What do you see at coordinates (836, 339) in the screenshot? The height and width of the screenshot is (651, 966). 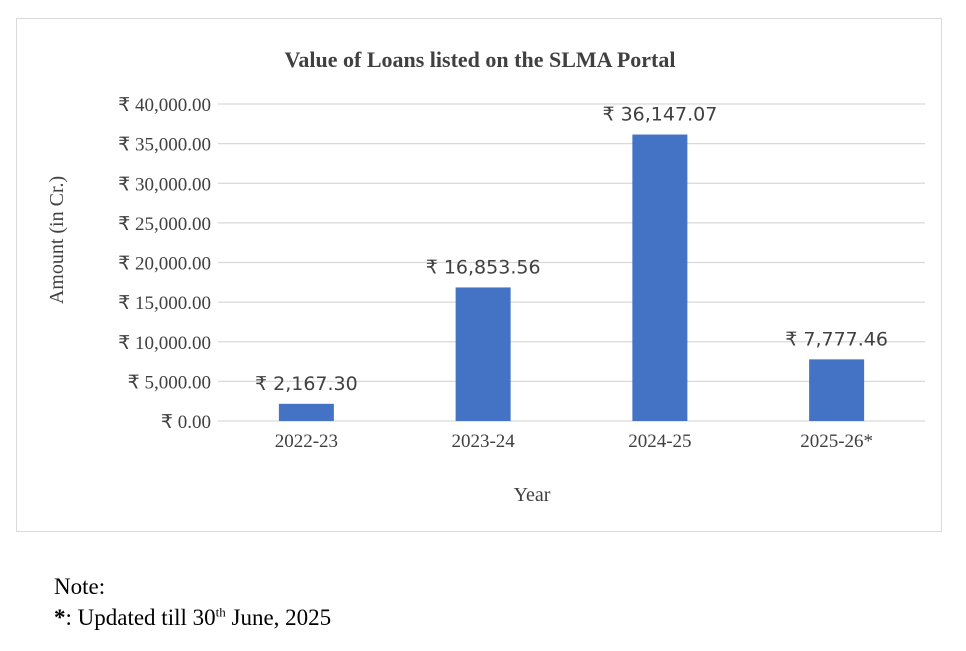 I see `bar-value-label: ₹ 7,777.46` at bounding box center [836, 339].